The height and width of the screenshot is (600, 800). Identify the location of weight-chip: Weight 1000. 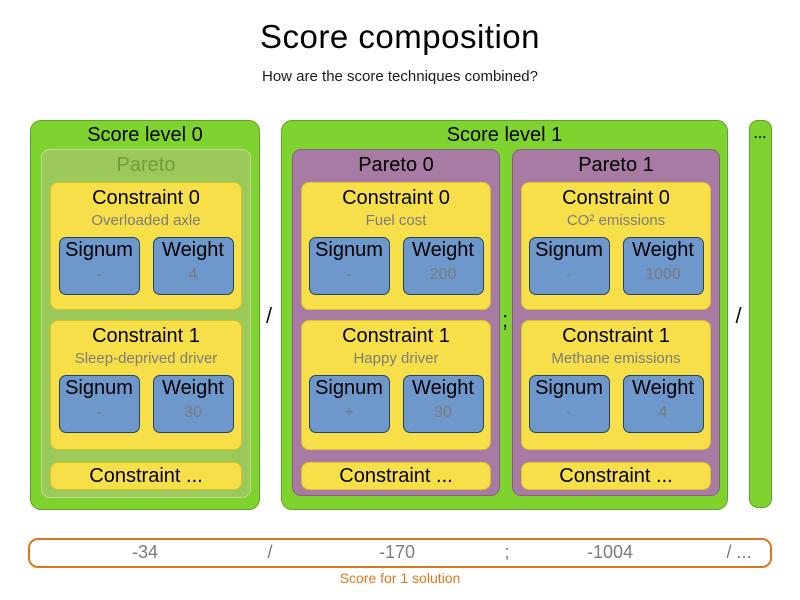
(663, 266).